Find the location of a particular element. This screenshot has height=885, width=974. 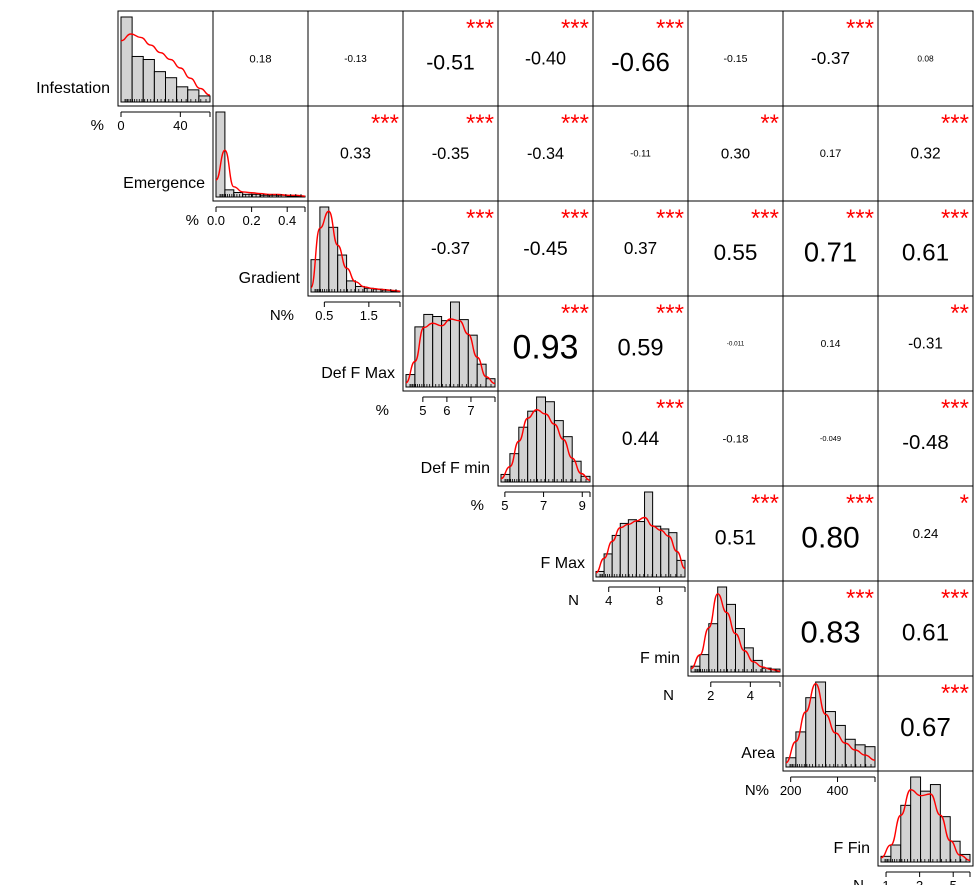

x-tick-label: 0.0 is located at coordinates (216, 220).